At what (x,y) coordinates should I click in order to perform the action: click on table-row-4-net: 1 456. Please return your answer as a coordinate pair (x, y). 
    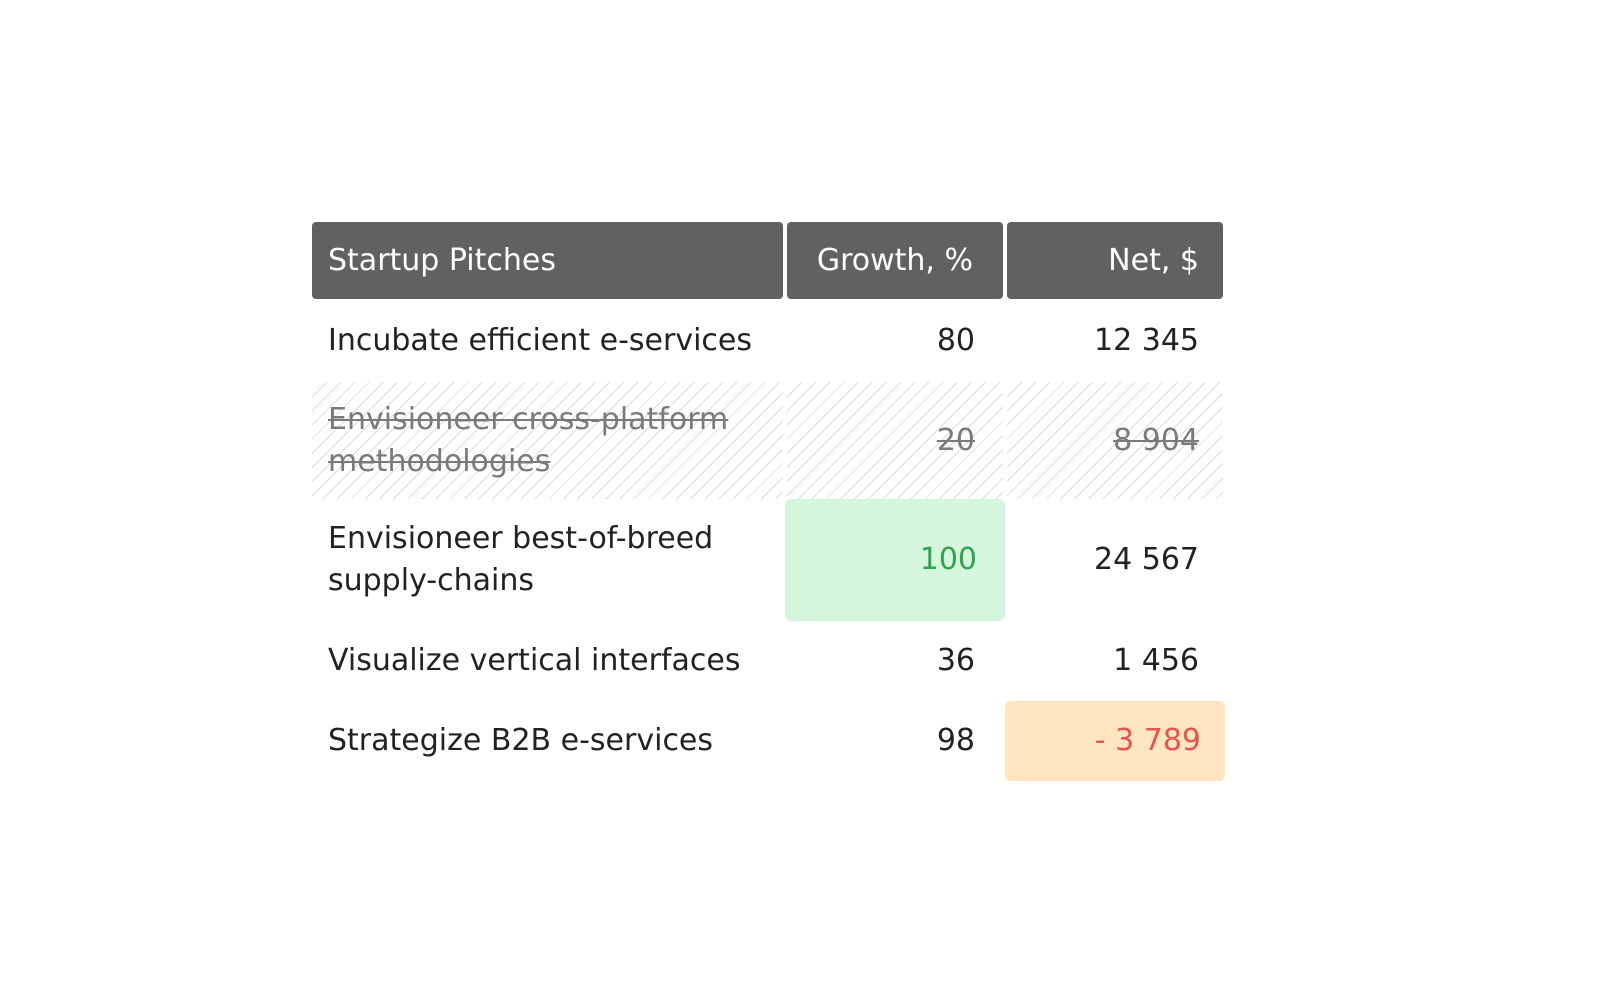
    Looking at the image, I should click on (1156, 660).